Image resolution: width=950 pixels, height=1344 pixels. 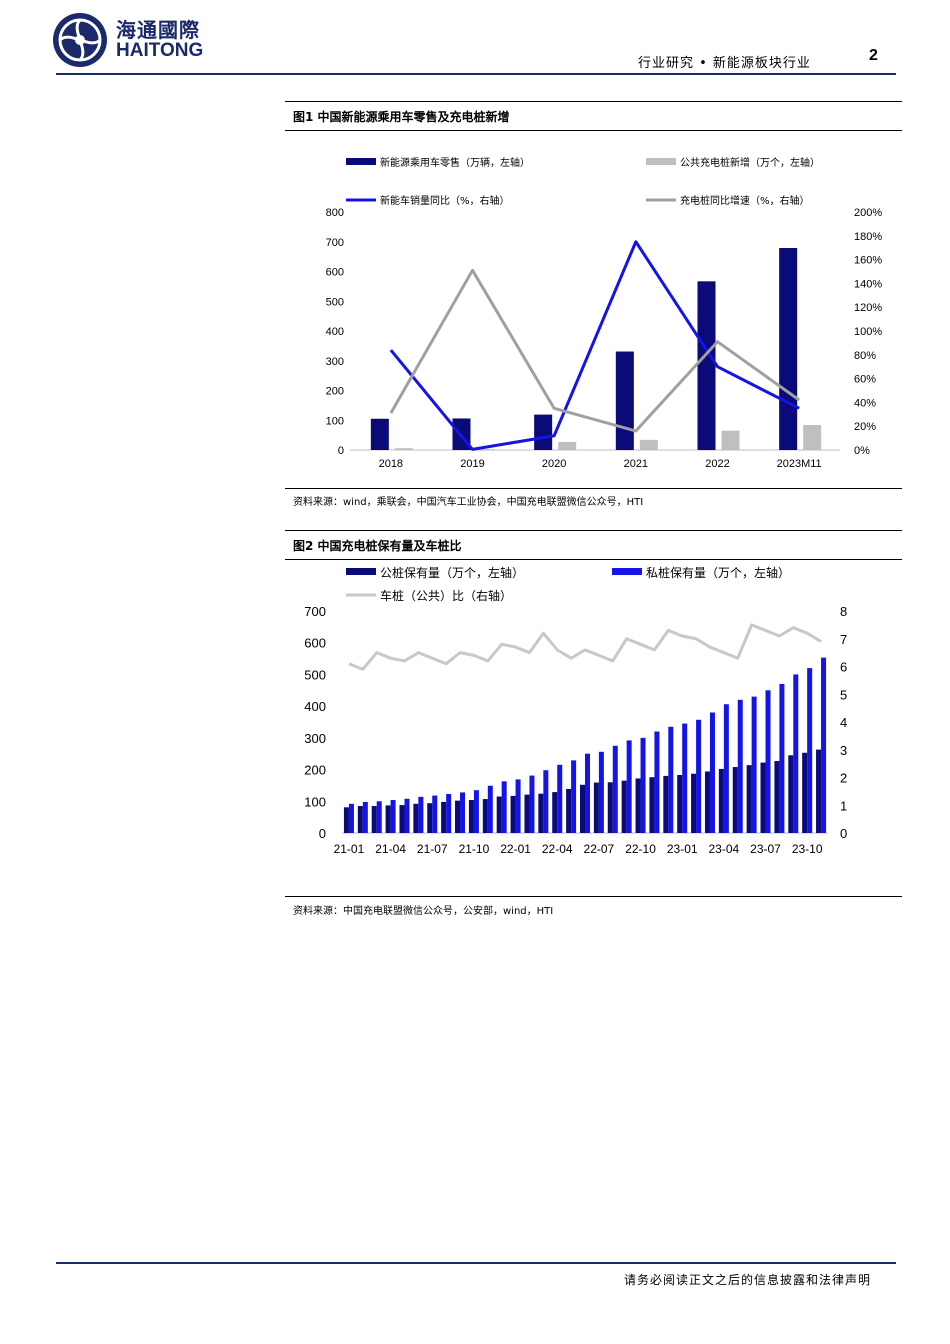 I want to click on chart1-x-tick-label: 2022, so click(x=717, y=464).